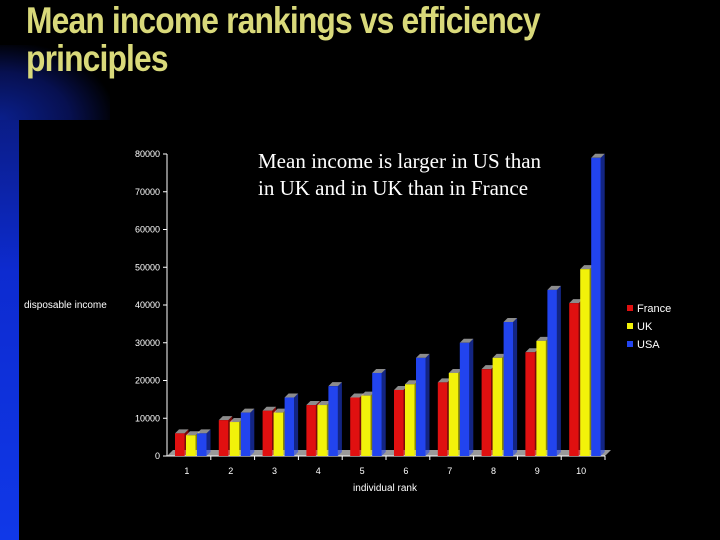 Image resolution: width=720 pixels, height=540 pixels. I want to click on y-tick-label: 0, so click(157, 456).